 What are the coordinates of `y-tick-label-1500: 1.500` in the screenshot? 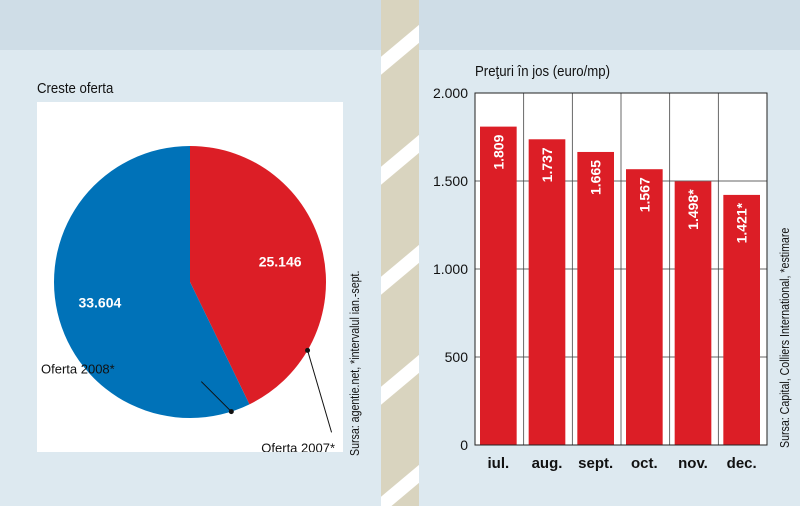 It's located at (450, 181).